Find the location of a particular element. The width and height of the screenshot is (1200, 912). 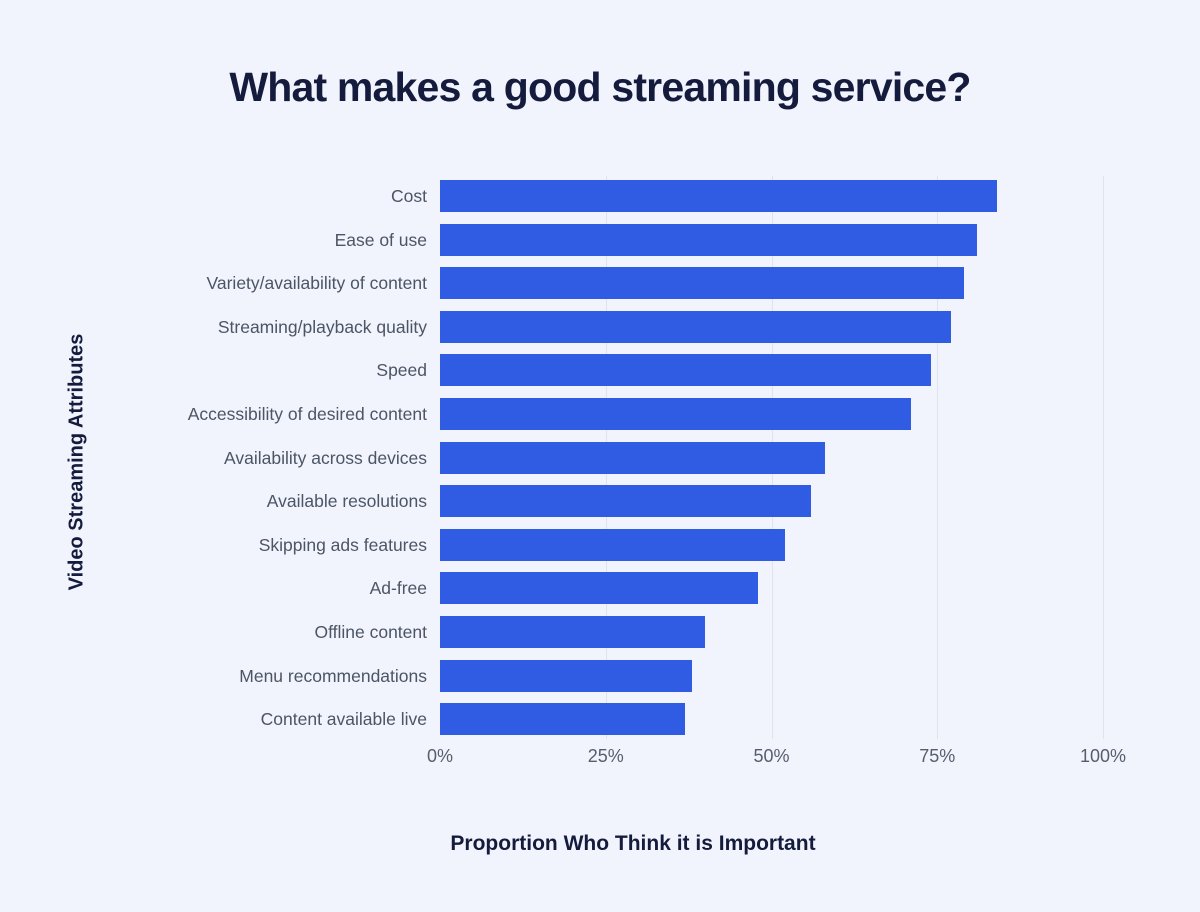

chart-row: Skipping ads features is located at coordinates (600, 544).